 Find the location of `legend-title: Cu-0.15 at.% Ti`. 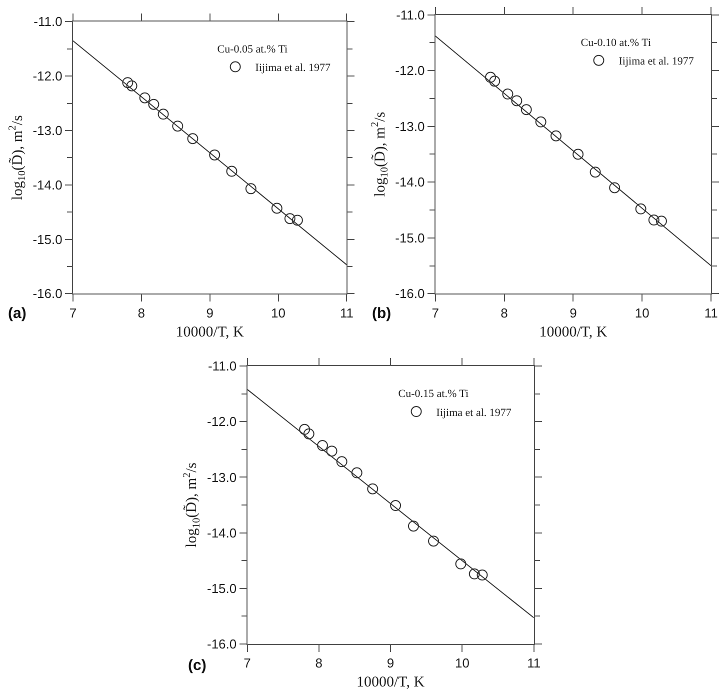

legend-title: Cu-0.15 at.% Ti is located at coordinates (433, 394).